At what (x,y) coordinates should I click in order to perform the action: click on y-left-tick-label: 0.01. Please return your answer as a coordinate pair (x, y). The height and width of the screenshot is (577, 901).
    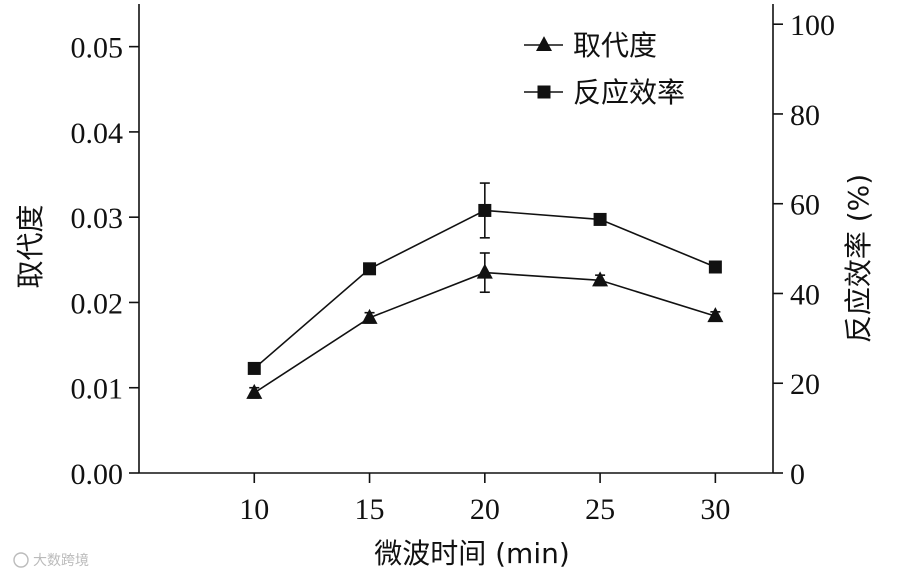
    Looking at the image, I should click on (97, 389).